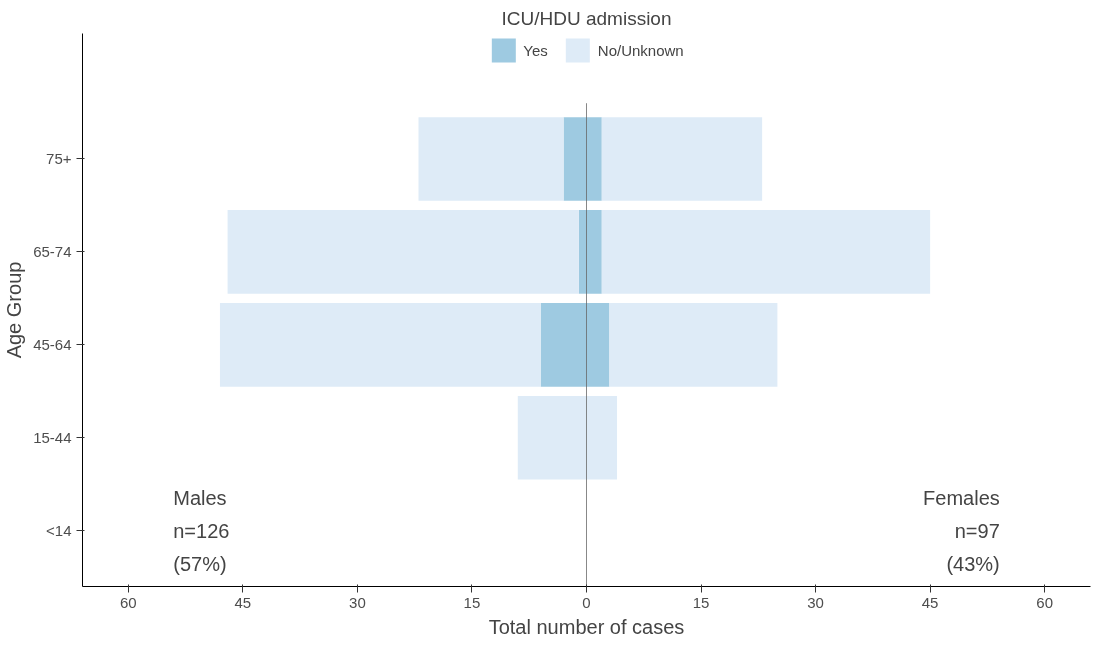 The image size is (1101, 646). What do you see at coordinates (59, 159) in the screenshot?
I see `y-tick-label: 75+` at bounding box center [59, 159].